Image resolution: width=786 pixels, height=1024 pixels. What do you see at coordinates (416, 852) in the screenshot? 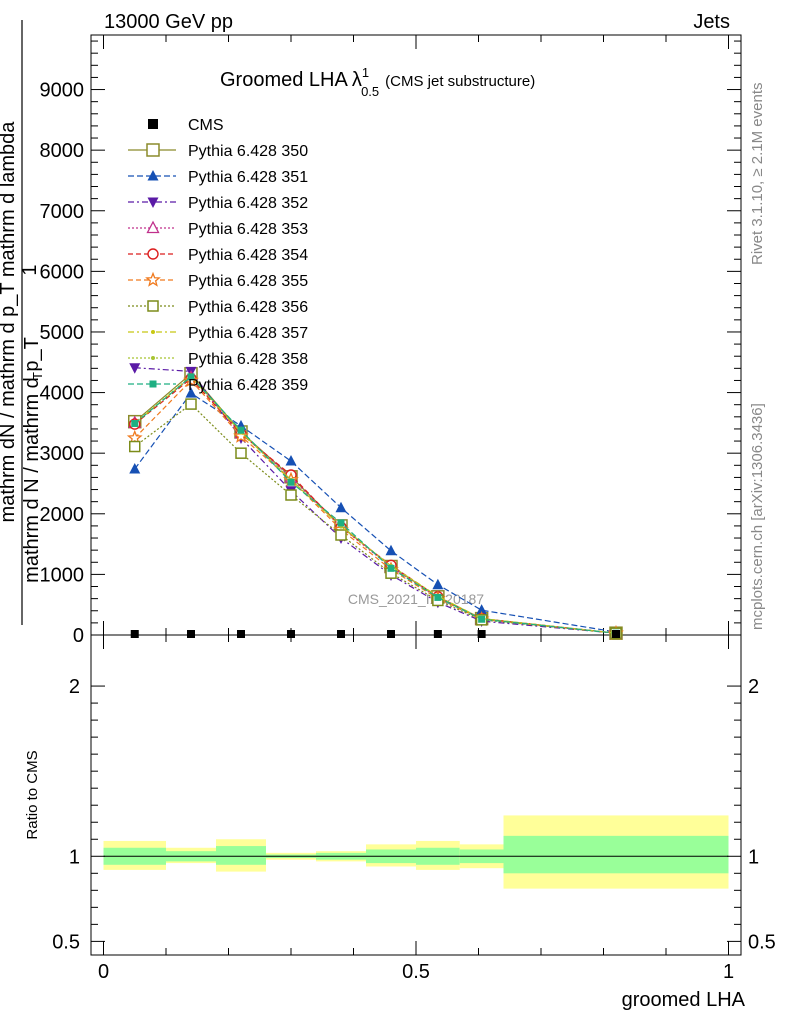
I see `ratio-bands` at bounding box center [416, 852].